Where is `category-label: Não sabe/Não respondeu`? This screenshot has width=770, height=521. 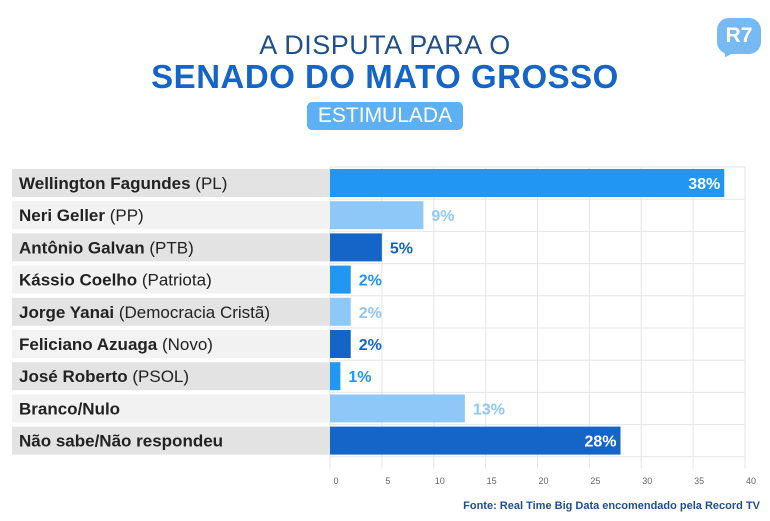
category-label: Não sabe/Não respondeu is located at coordinates (121, 441).